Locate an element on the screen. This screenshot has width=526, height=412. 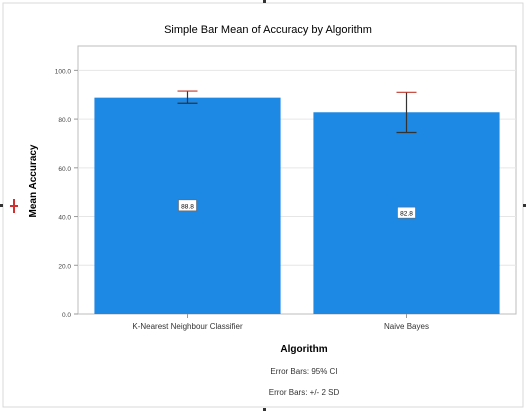
data-labels: 88.8 82.8 is located at coordinates (297, 209).